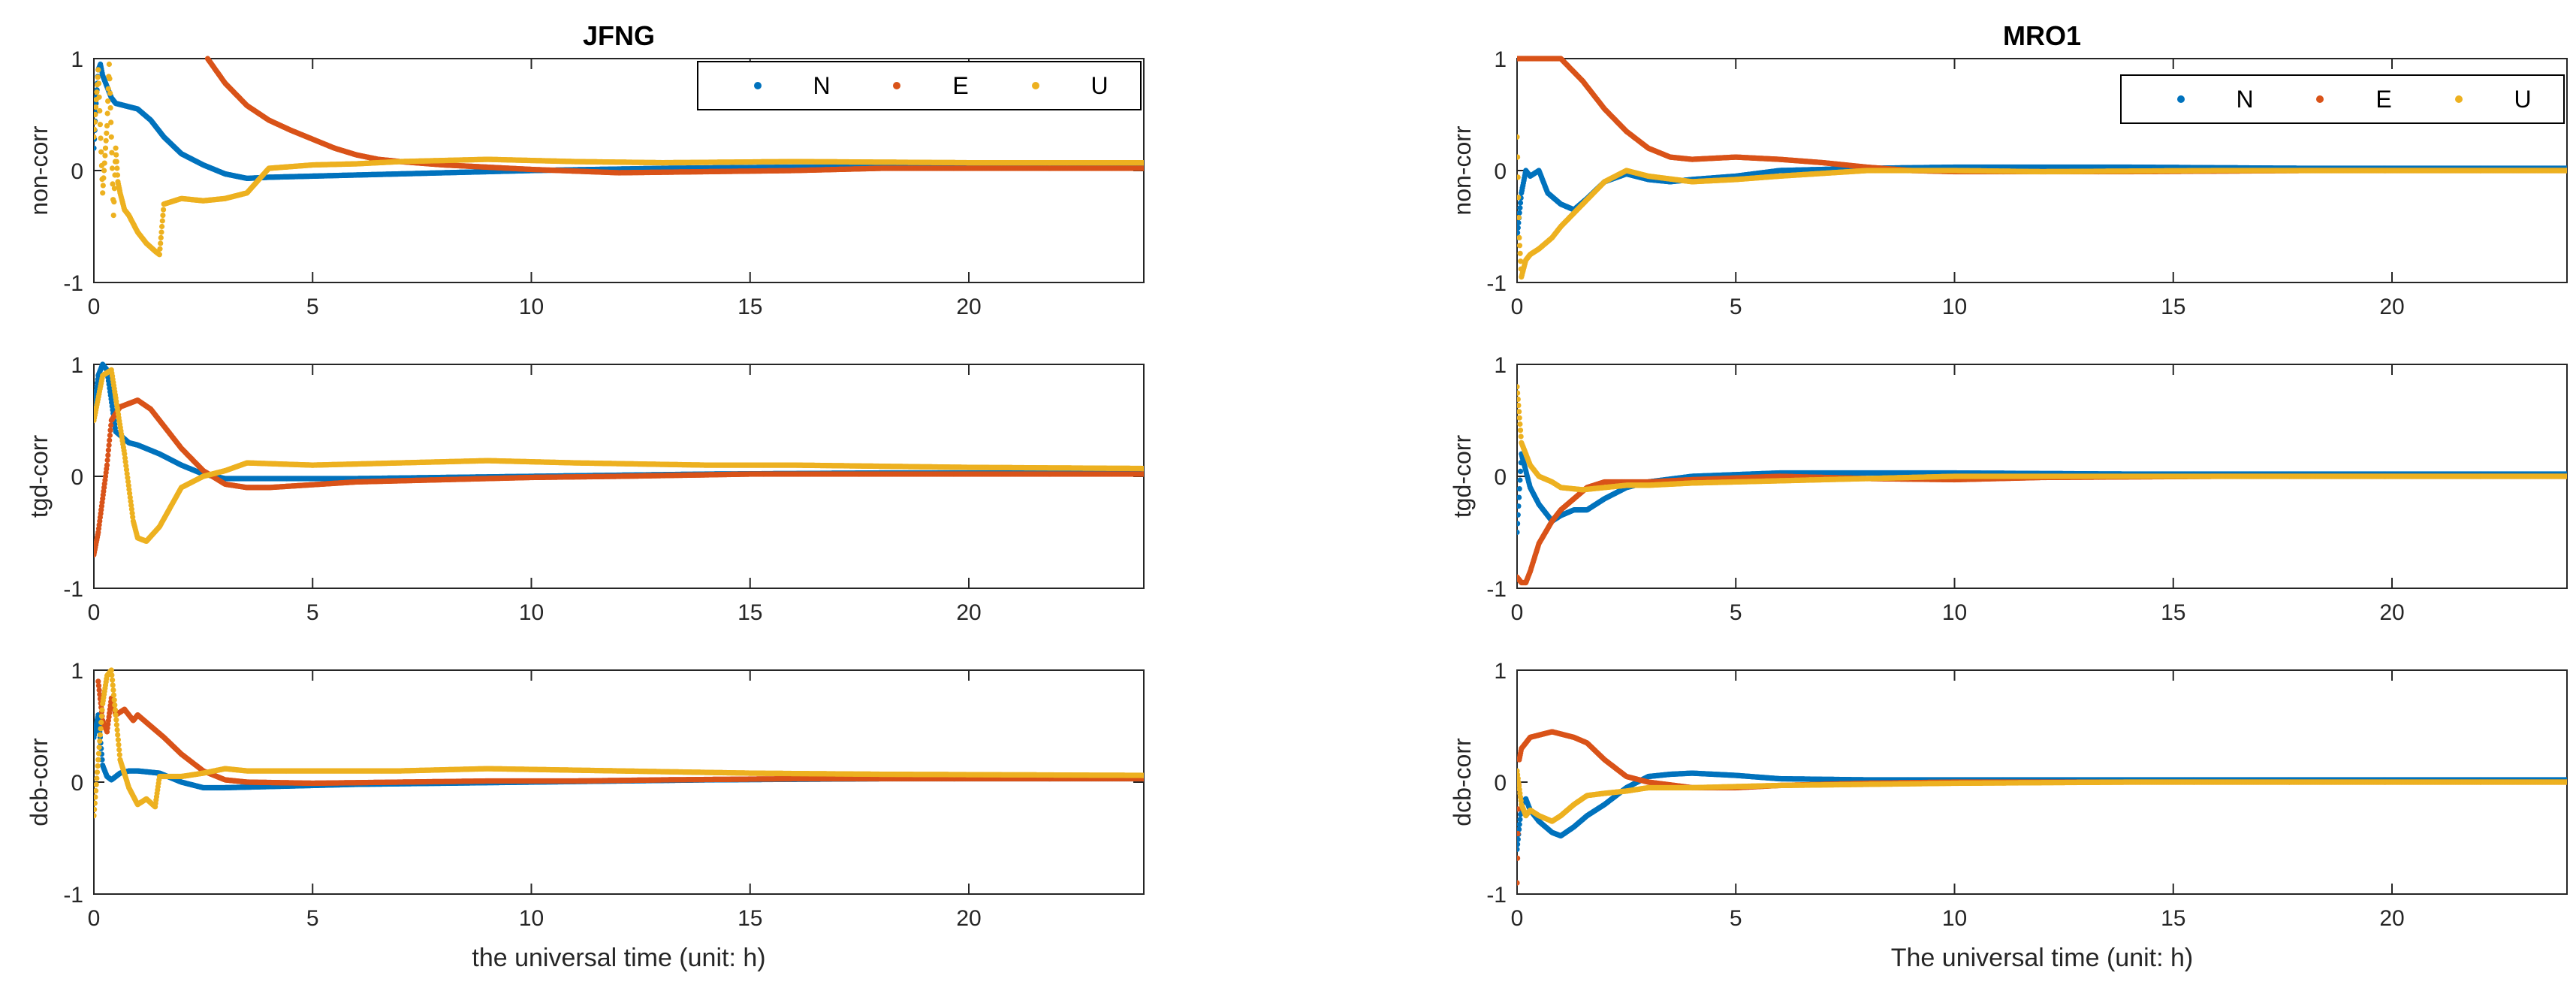 The width and height of the screenshot is (2576, 1003). Describe the element at coordinates (39, 171) in the screenshot. I see `y-axis-label: non-corr` at that location.